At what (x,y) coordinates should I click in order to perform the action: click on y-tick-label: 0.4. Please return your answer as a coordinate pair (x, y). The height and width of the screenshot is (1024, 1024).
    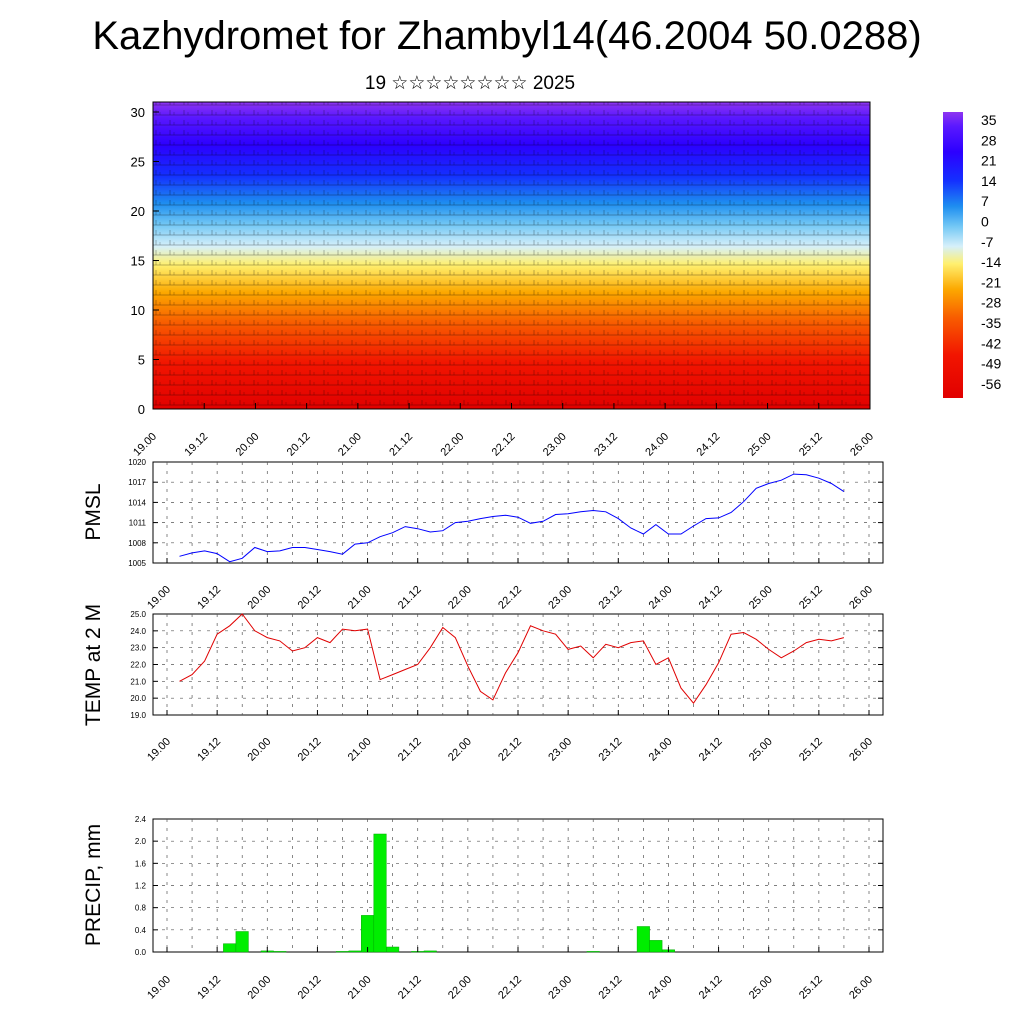
    Looking at the image, I should click on (141, 930).